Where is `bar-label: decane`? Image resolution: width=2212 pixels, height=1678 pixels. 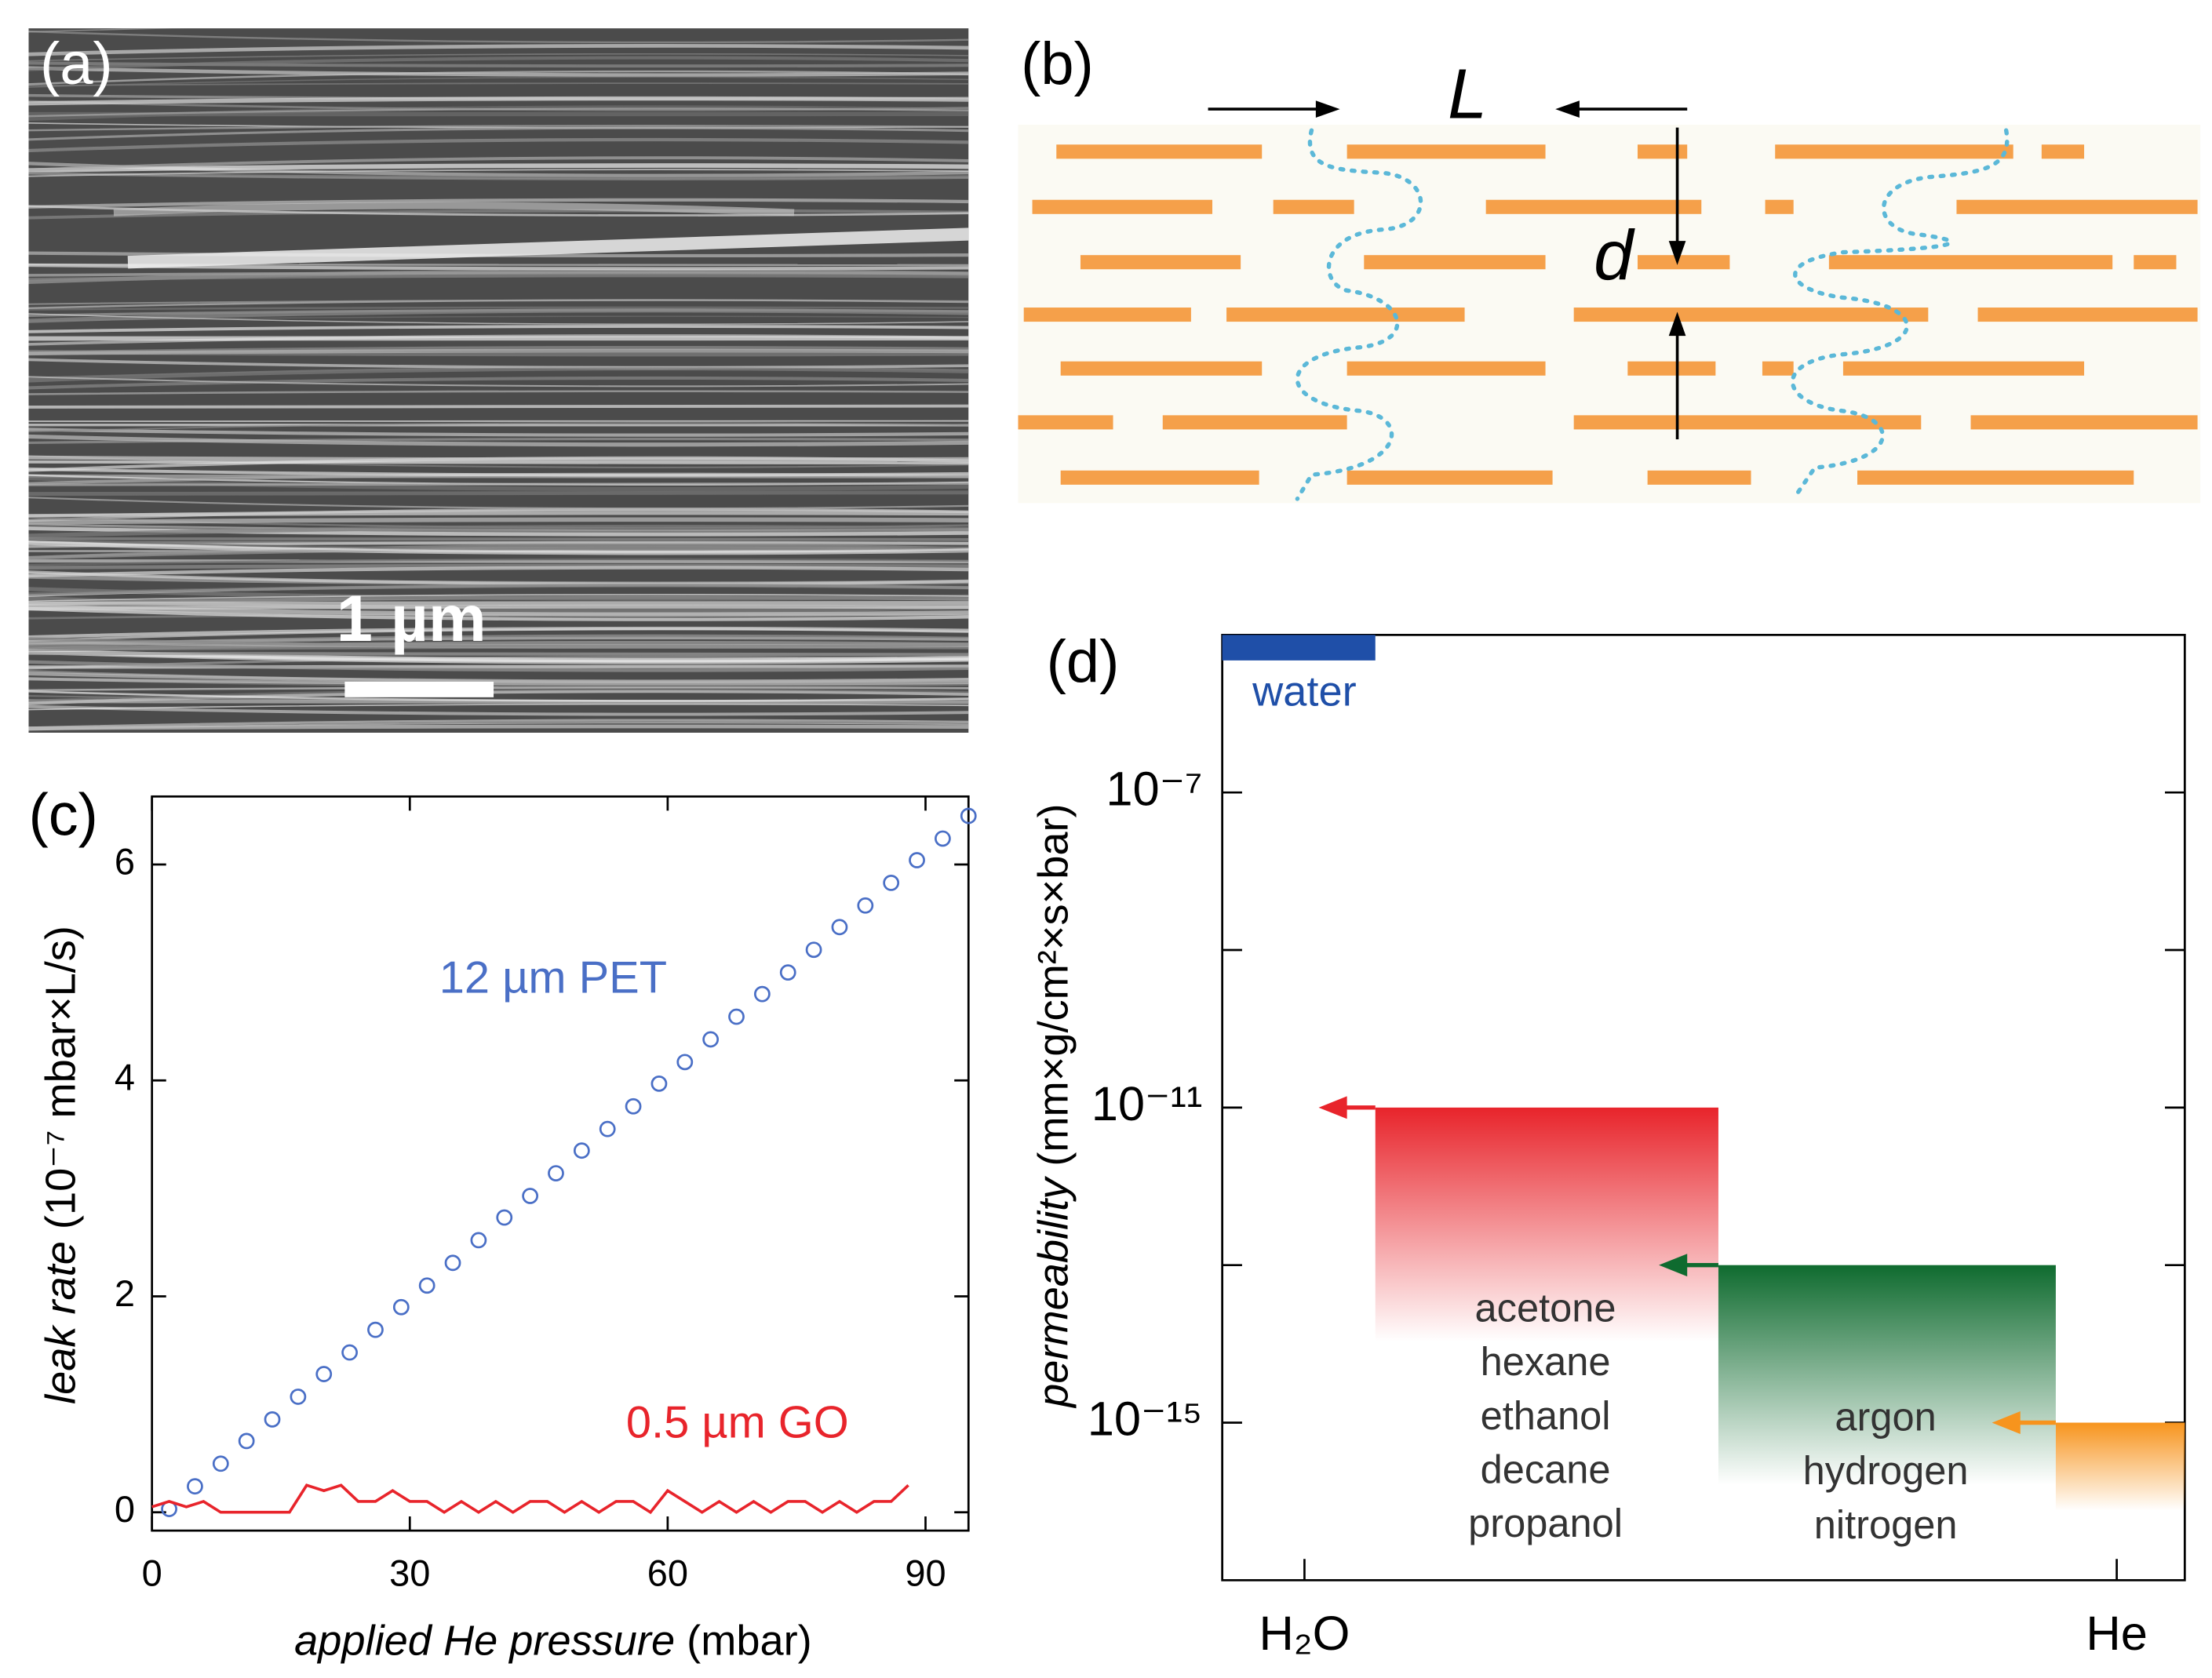 bar-label: decane is located at coordinates (1546, 1469).